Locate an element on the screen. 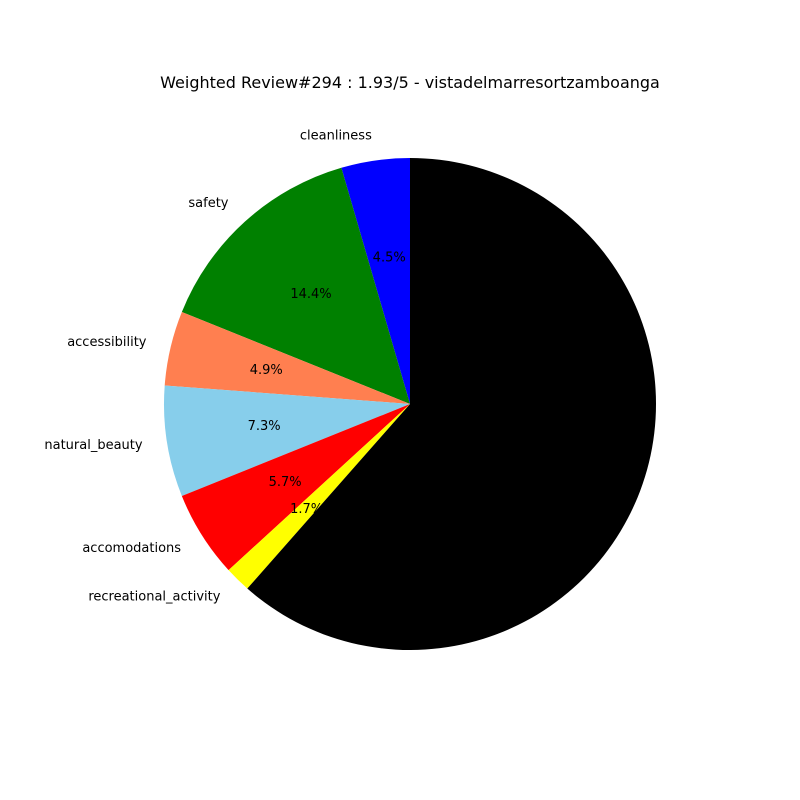 The image size is (800, 800). pie-slice-cleanliness is located at coordinates (375, 281).